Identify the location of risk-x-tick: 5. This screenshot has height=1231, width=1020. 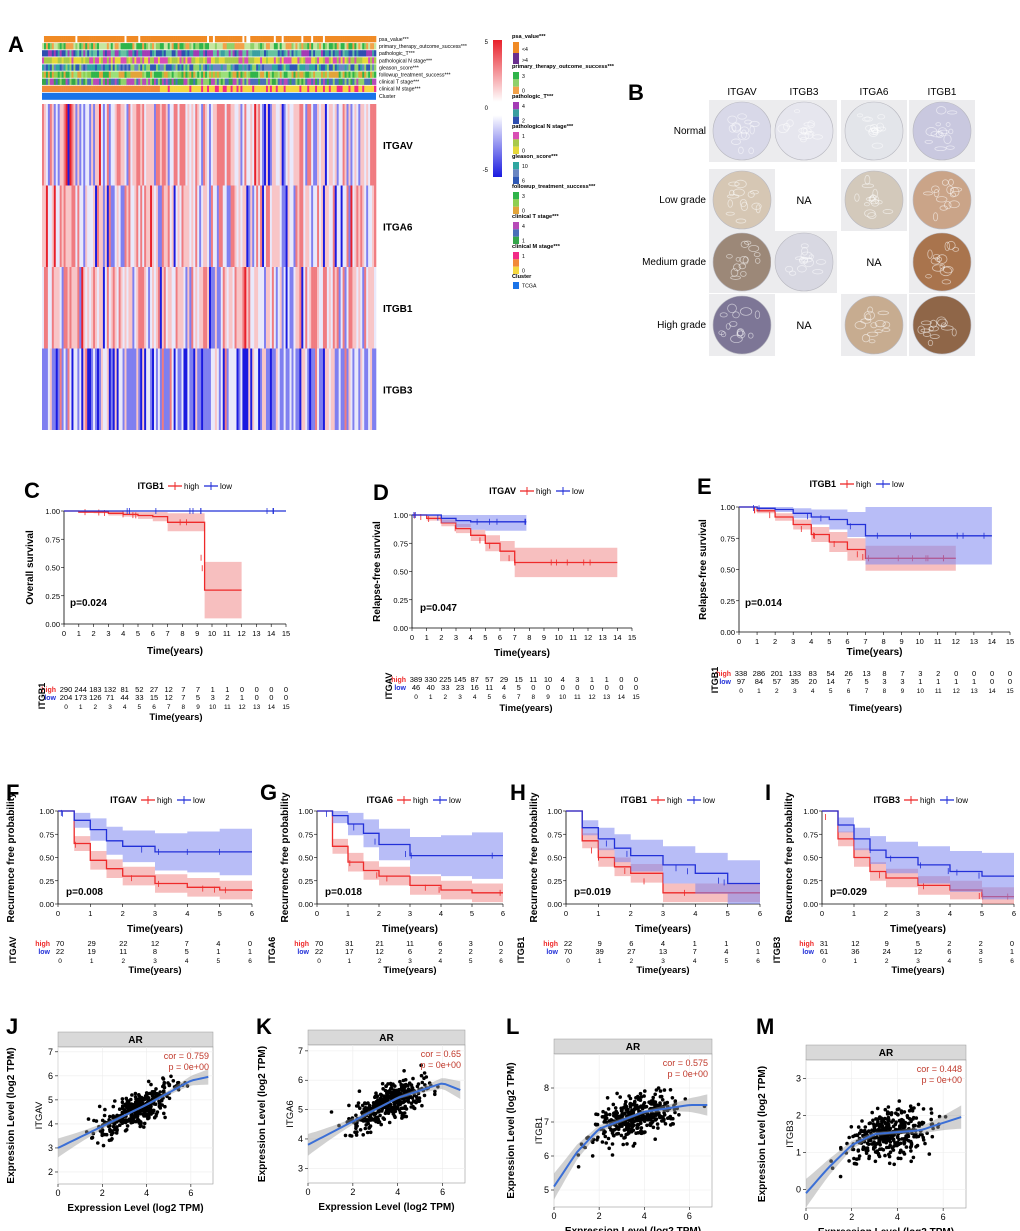
(981, 961).